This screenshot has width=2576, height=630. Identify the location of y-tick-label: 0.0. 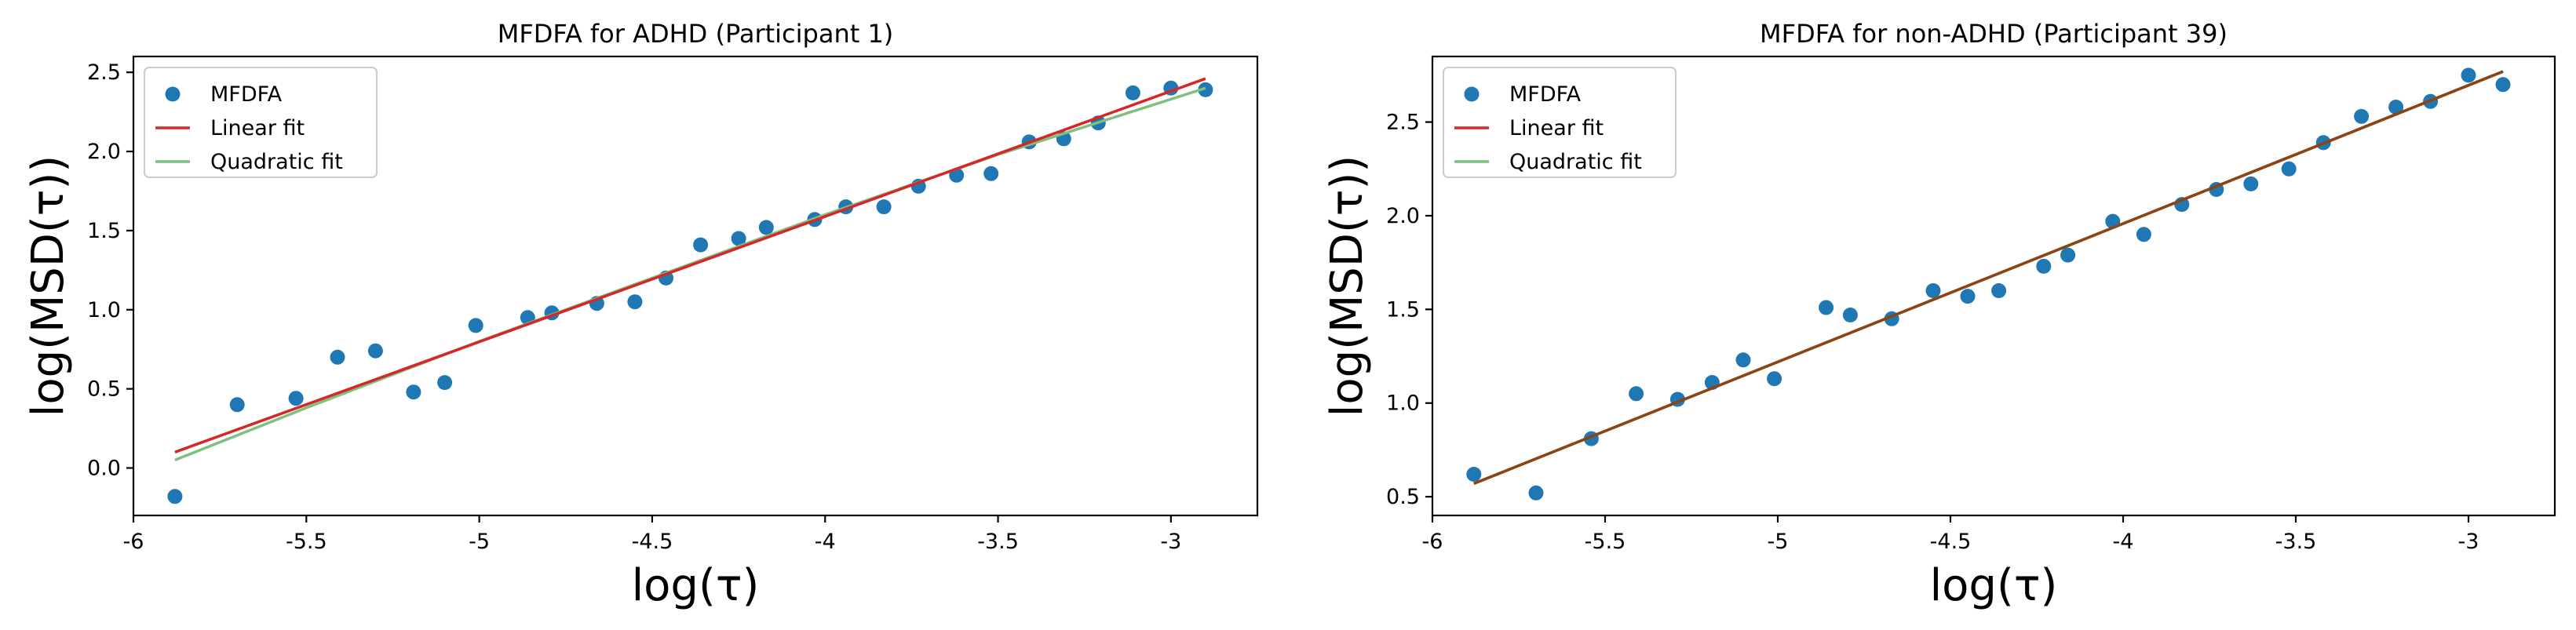
(104, 468).